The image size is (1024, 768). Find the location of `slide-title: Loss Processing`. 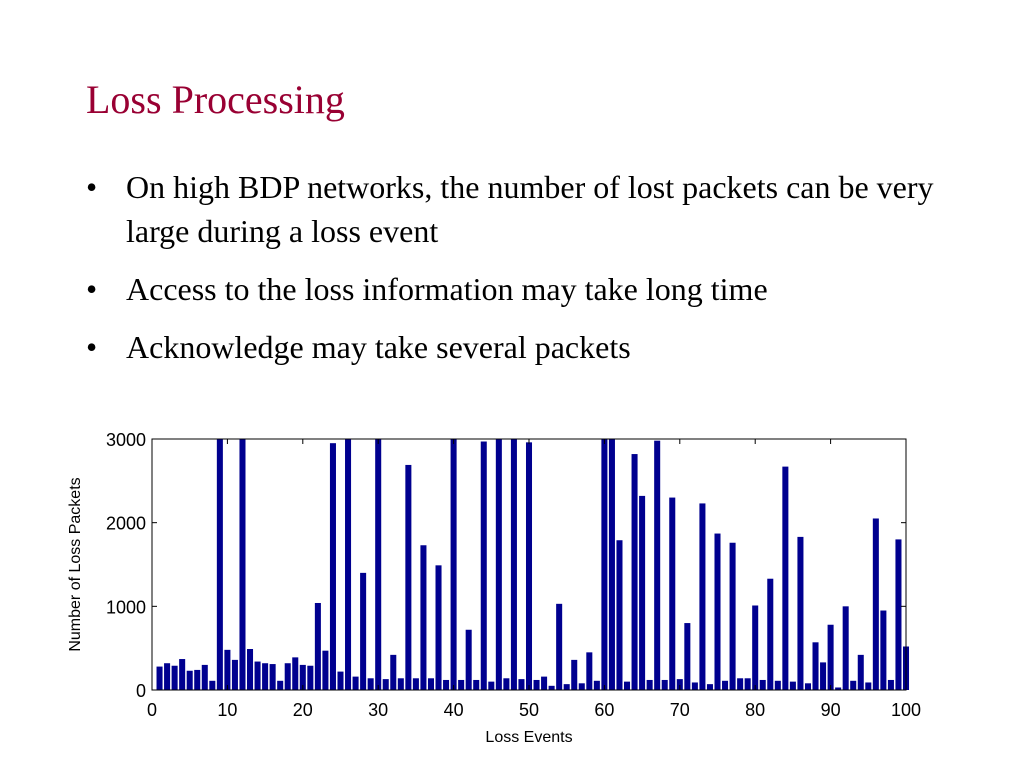

slide-title: Loss Processing is located at coordinates (215, 99).